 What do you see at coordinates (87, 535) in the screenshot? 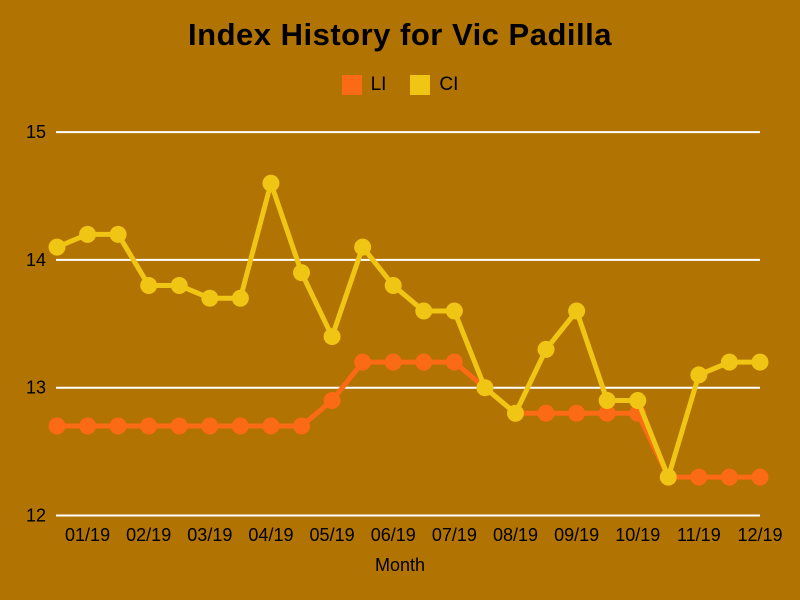
I see `x-tick-label: 01/19` at bounding box center [87, 535].